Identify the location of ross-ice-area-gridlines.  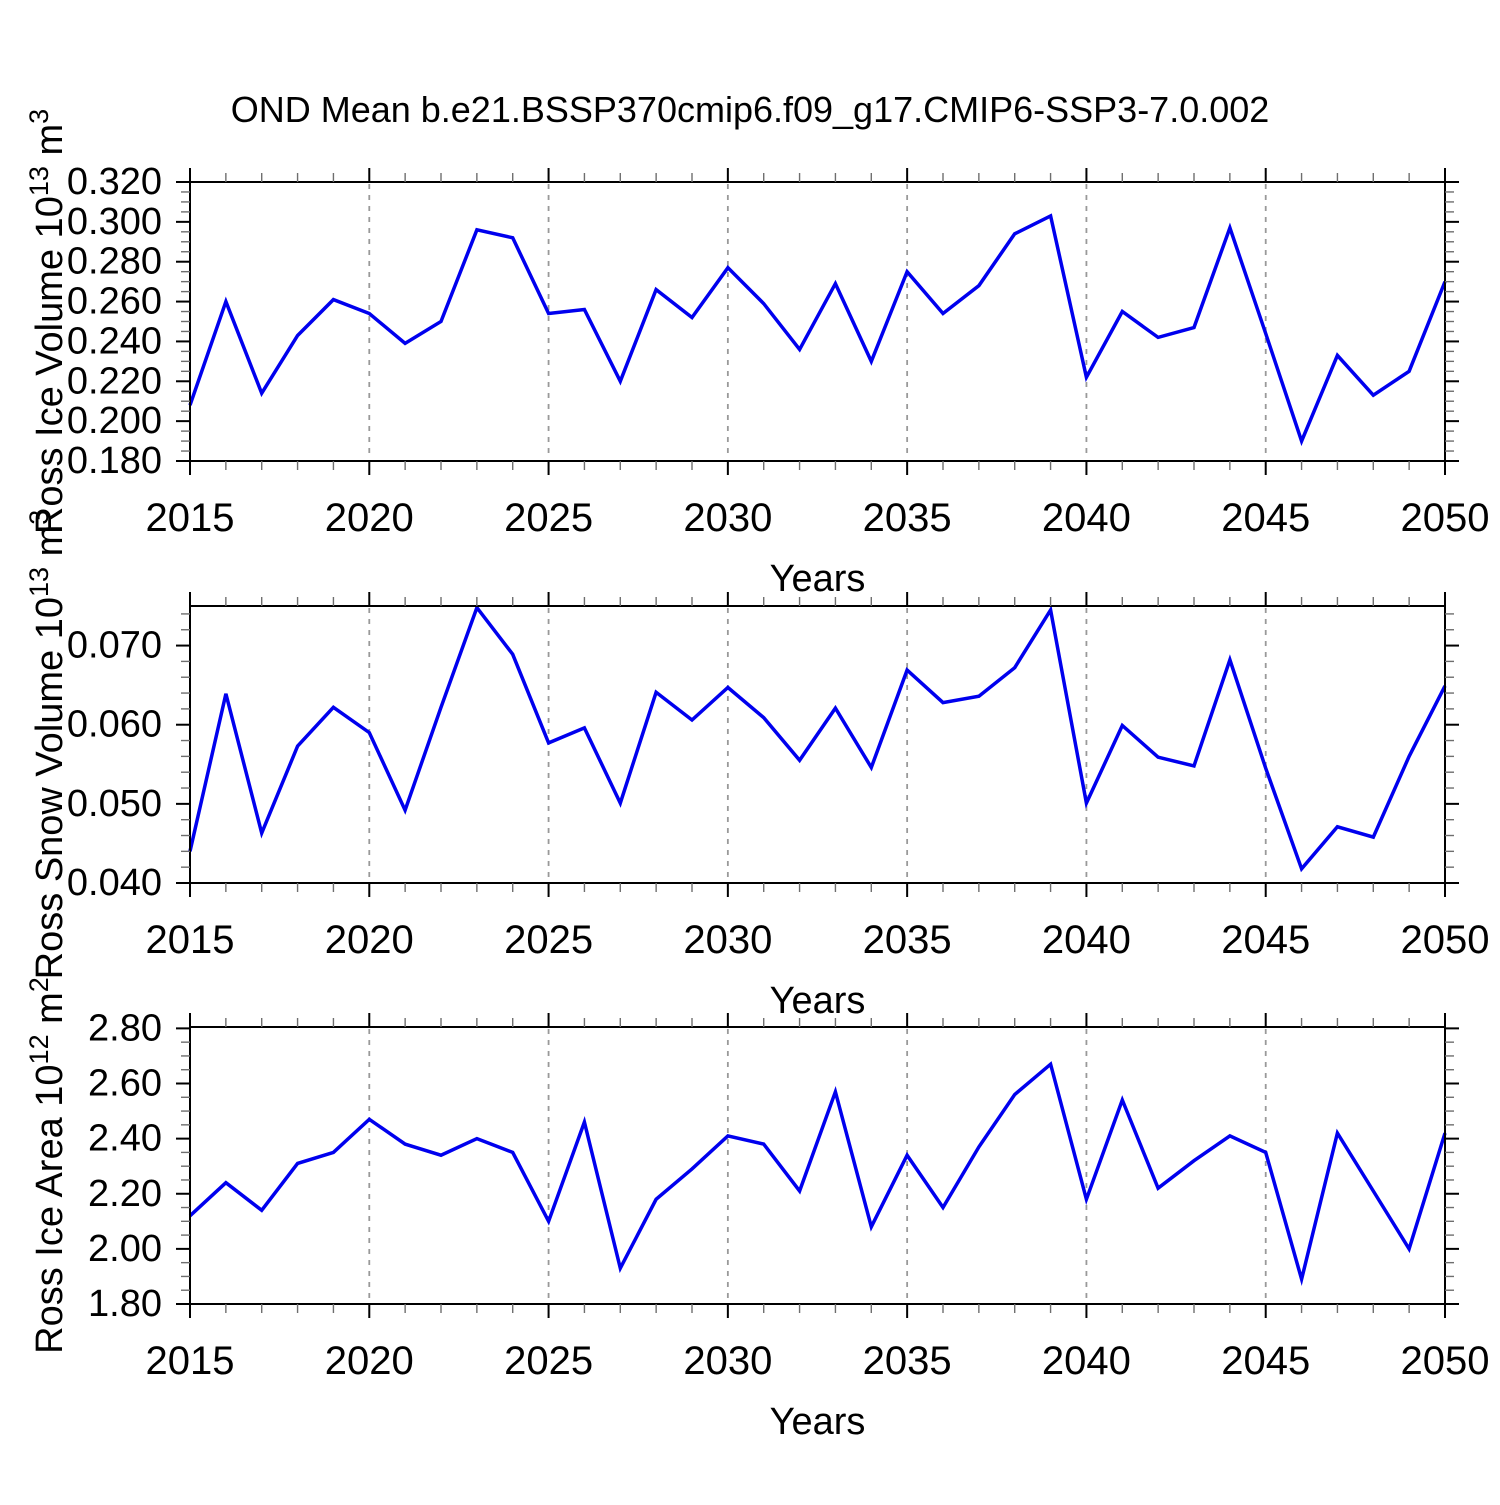
(817, 1165).